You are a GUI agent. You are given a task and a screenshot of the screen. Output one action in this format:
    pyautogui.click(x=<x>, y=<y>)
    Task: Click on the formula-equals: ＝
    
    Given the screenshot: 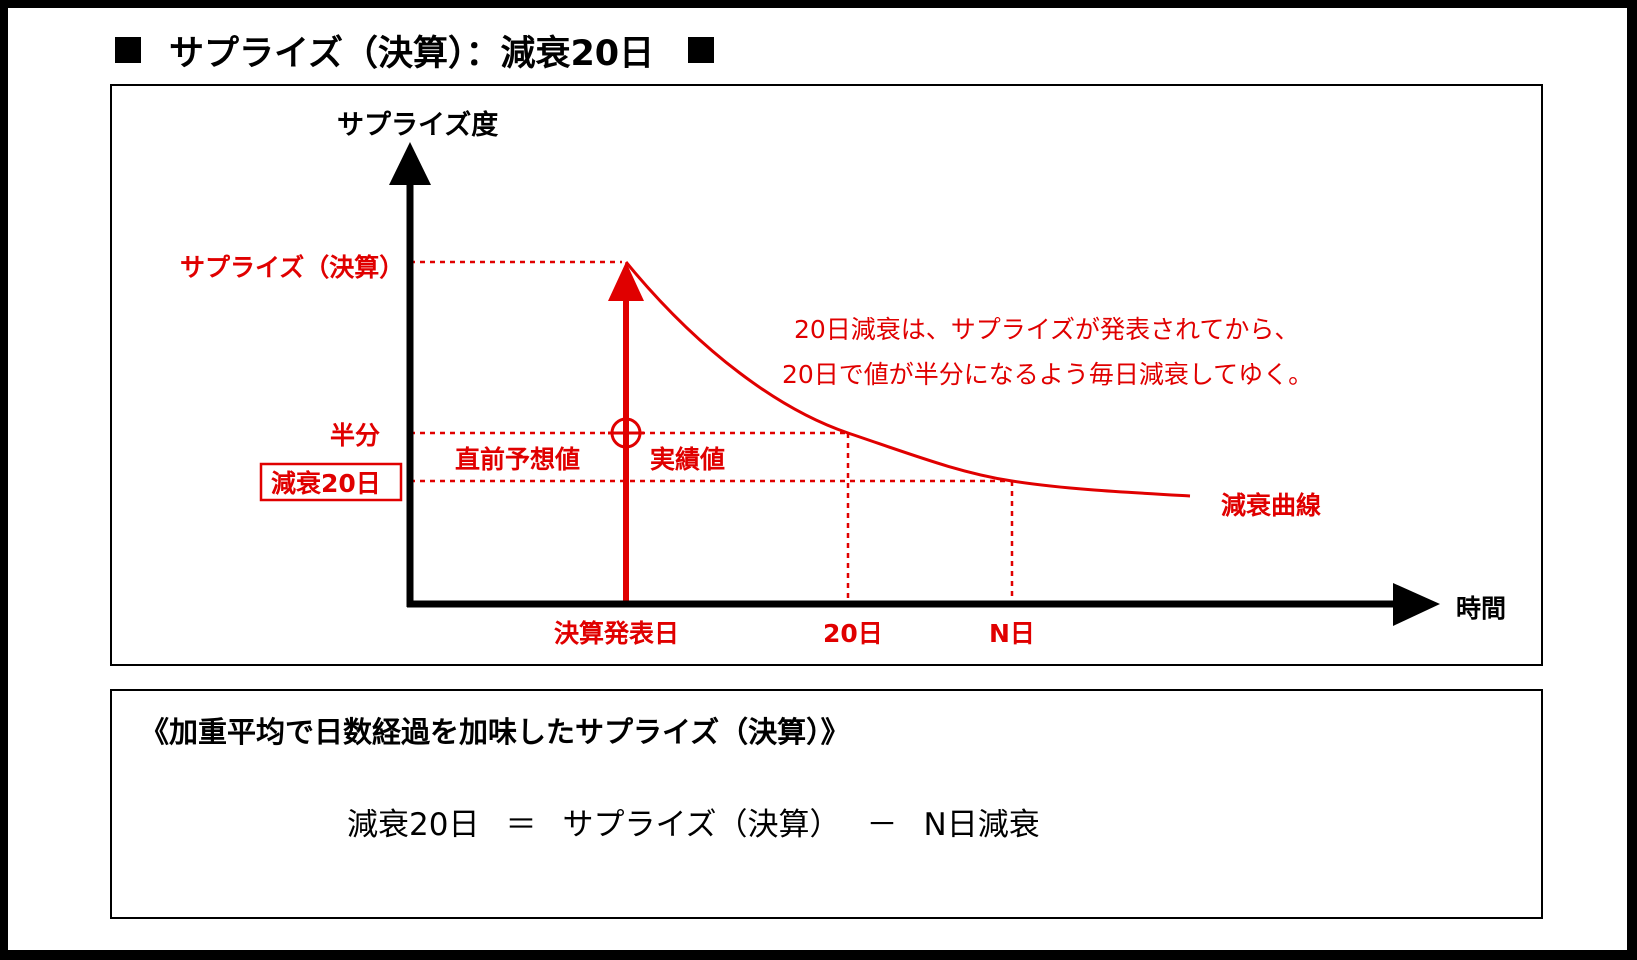 What is the action you would take?
    pyautogui.click(x=521, y=825)
    